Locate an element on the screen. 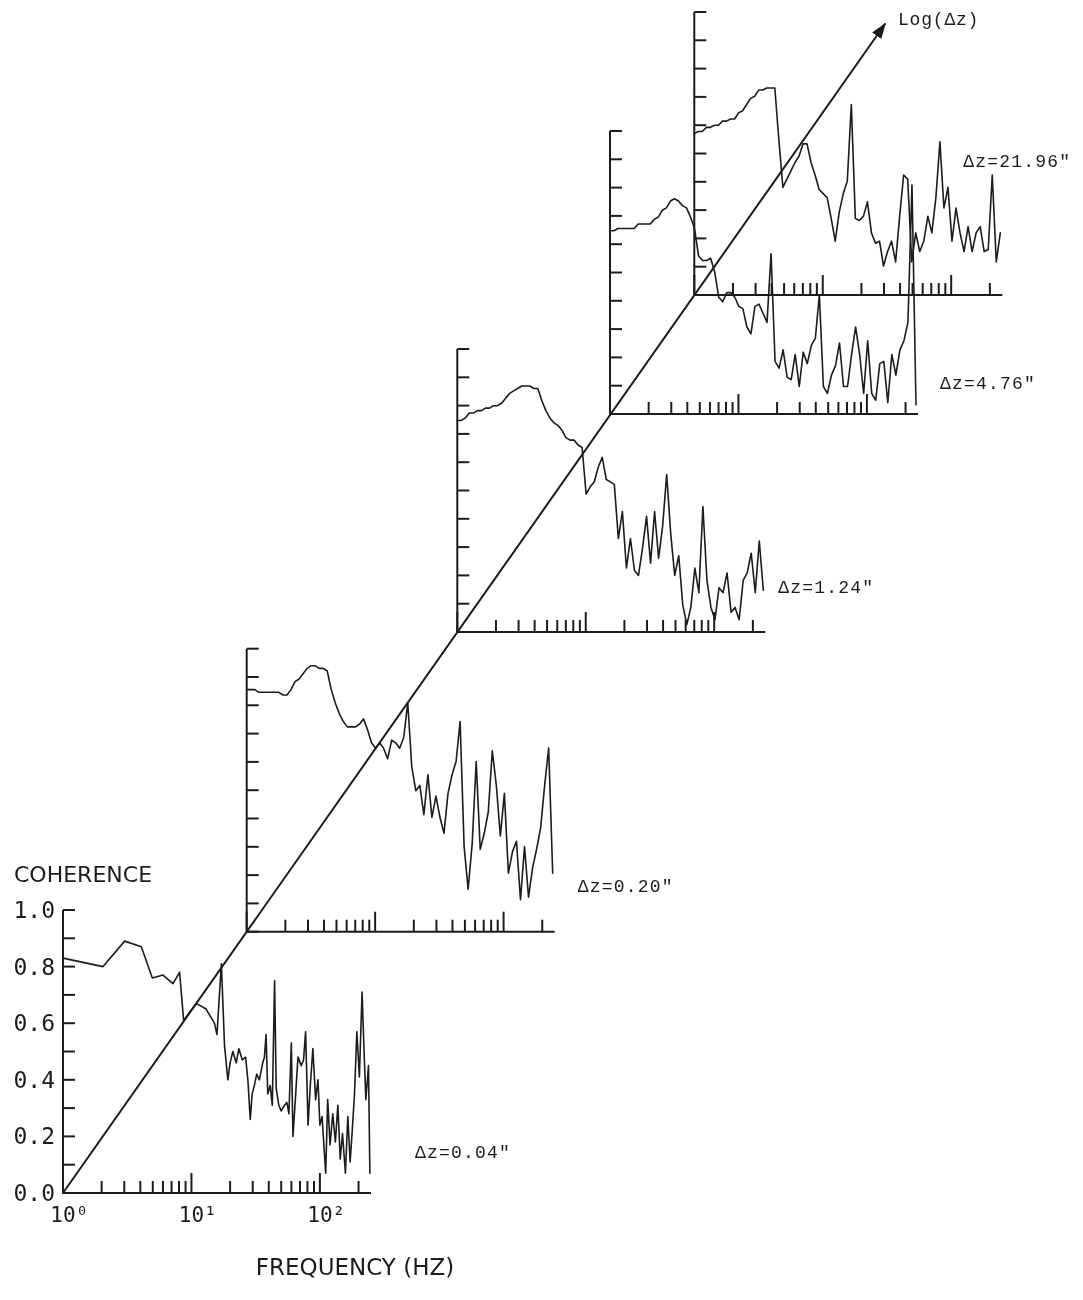  x-axis-title: FREQUENCY (HZ) is located at coordinates (355, 1267).